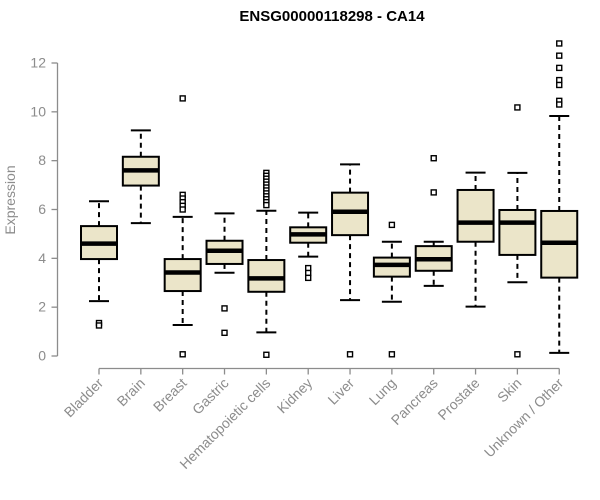 The height and width of the screenshot is (500, 600). Describe the element at coordinates (433, 221) in the screenshot. I see `boxplot-pancreas` at that location.